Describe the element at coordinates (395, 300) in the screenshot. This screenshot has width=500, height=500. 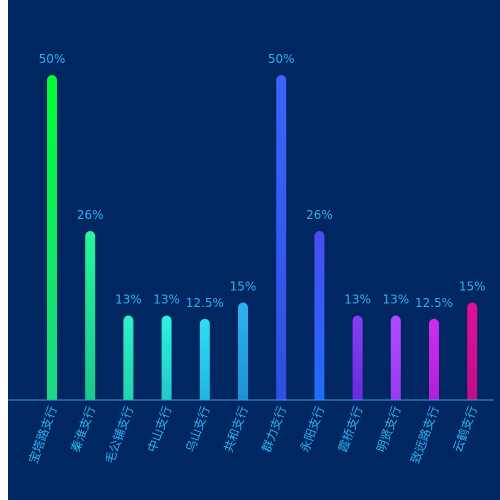
I see `value-label-9: 13%` at that location.